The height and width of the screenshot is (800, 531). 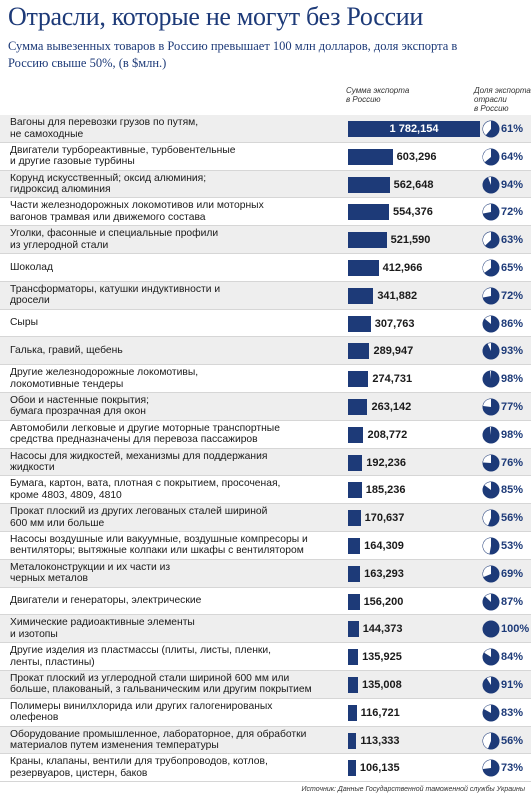 What do you see at coordinates (512, 657) in the screenshot?
I see `share-label: 84%` at bounding box center [512, 657].